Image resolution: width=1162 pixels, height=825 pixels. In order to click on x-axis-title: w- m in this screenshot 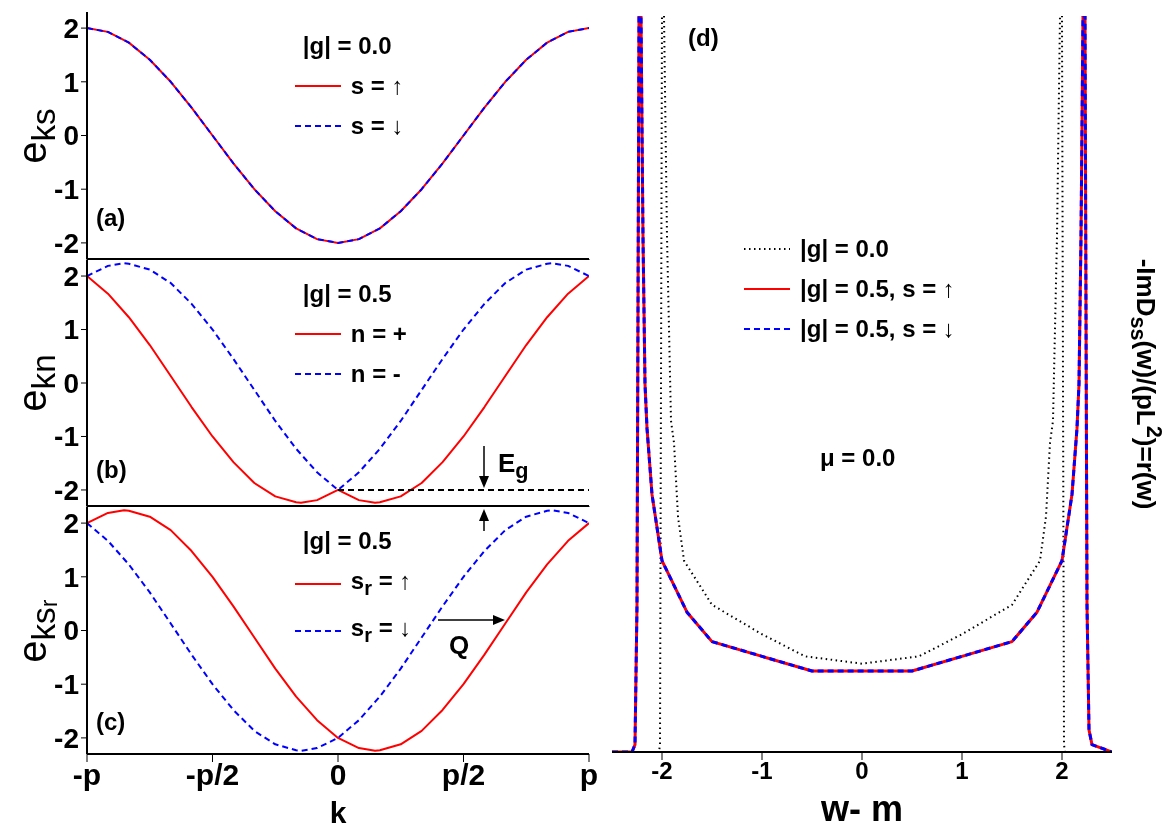, I will do `click(862, 806)`.